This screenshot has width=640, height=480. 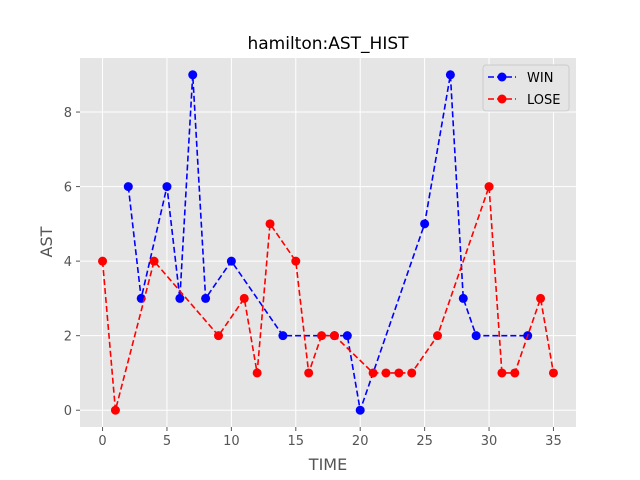 What do you see at coordinates (489, 441) in the screenshot?
I see `x-tick-label: 30` at bounding box center [489, 441].